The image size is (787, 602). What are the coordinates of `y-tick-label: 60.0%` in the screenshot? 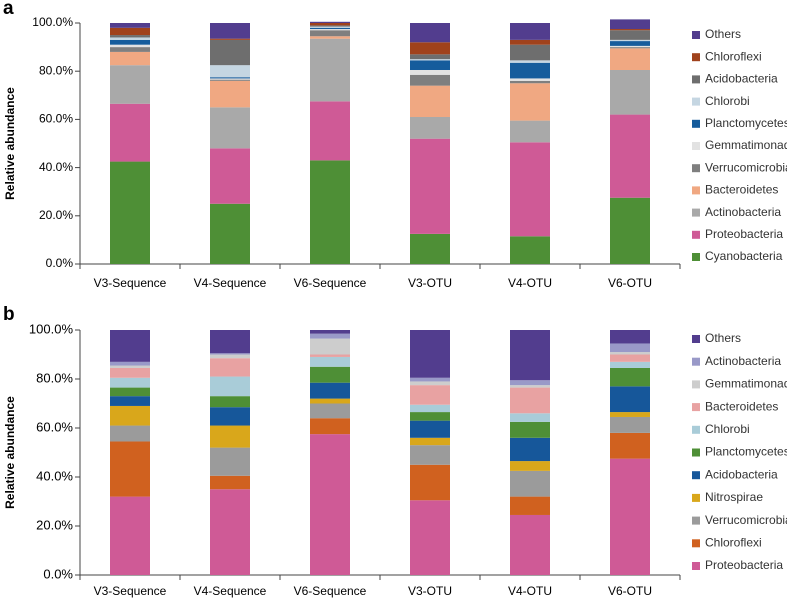 It's located at (54, 426).